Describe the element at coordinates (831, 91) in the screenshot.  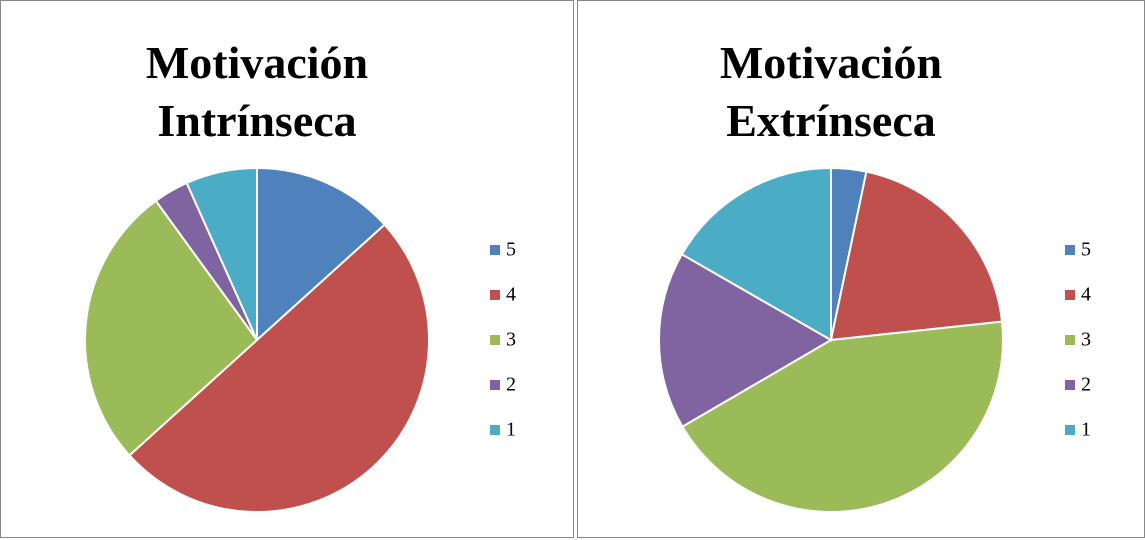
I see `chart-title: Motivación Extrínseca` at that location.